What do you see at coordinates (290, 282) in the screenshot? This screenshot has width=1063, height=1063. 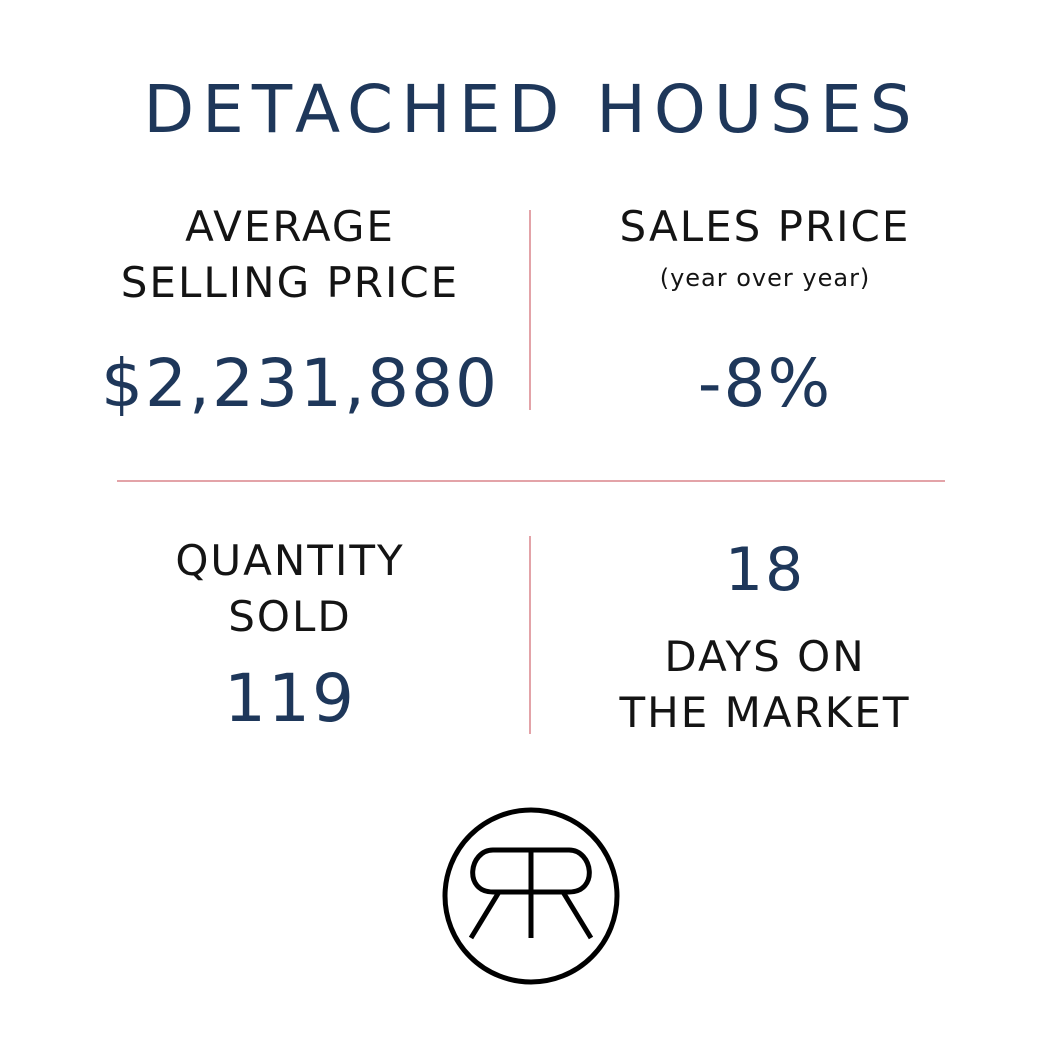 I see `avg-price-label-line2: SELLING PRICE` at bounding box center [290, 282].